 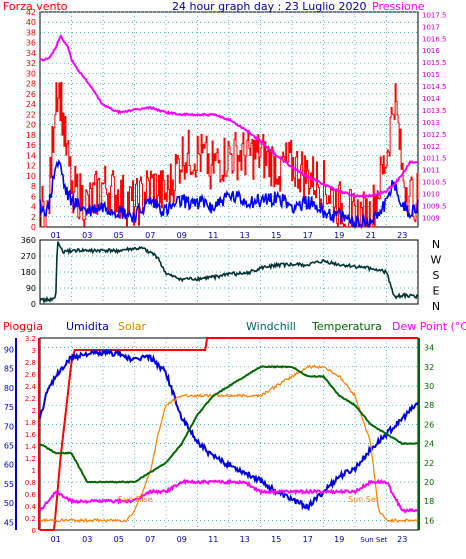 I want to click on tick-left-p1: 26, so click(x=31, y=94).